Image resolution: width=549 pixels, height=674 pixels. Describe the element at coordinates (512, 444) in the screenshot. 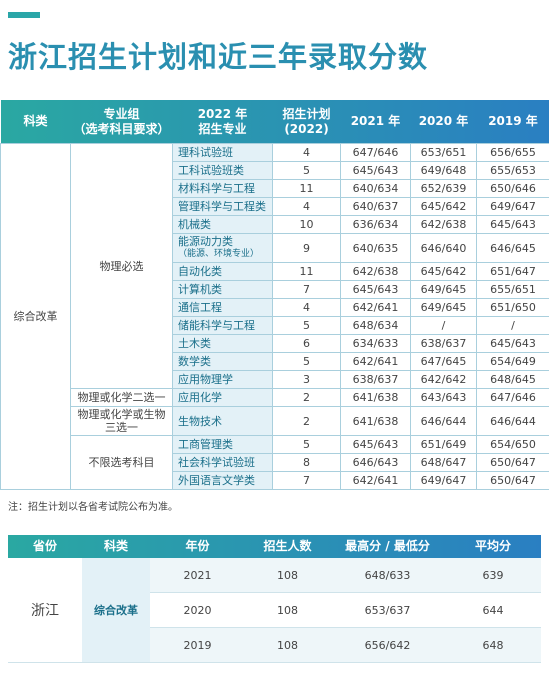

I see `score-cell: 654/650` at that location.